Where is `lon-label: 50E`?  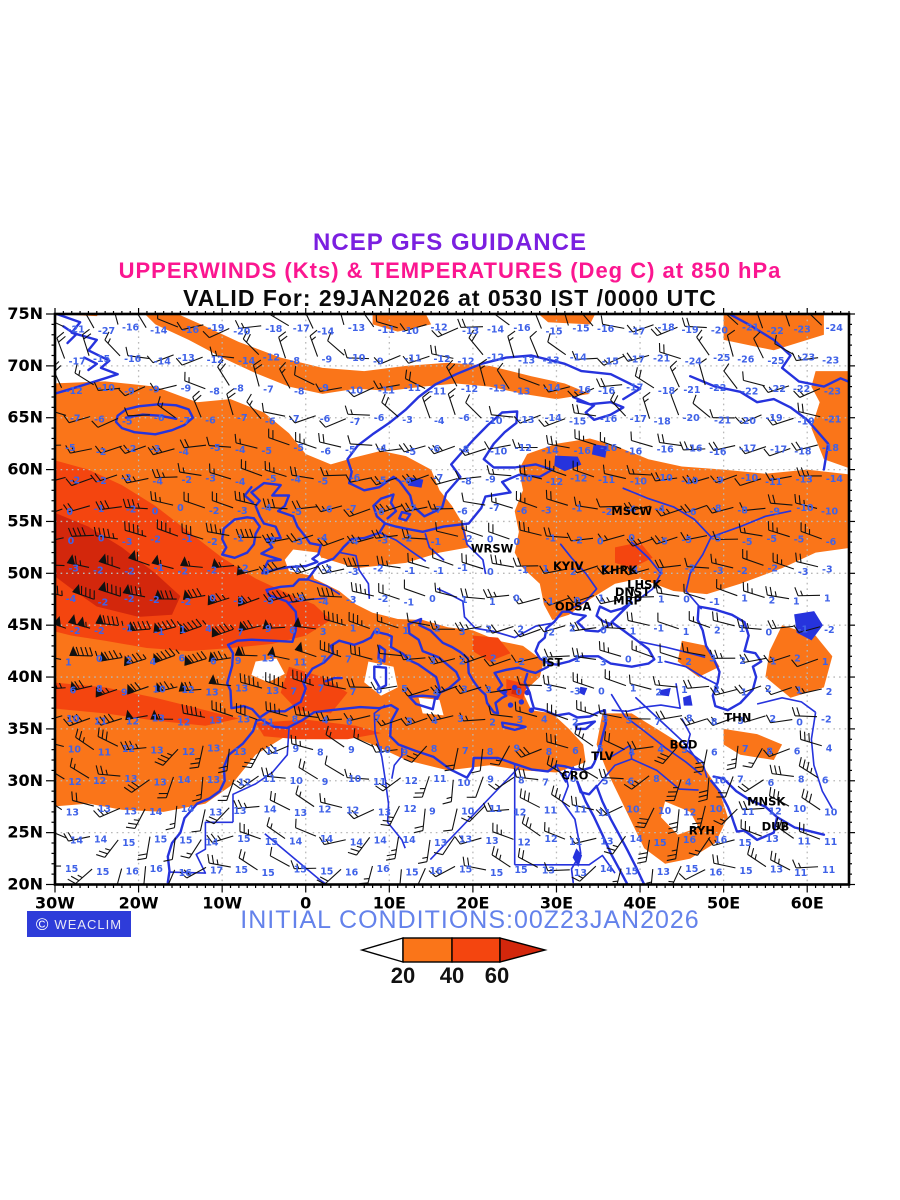 lon-label: 50E is located at coordinates (723, 903).